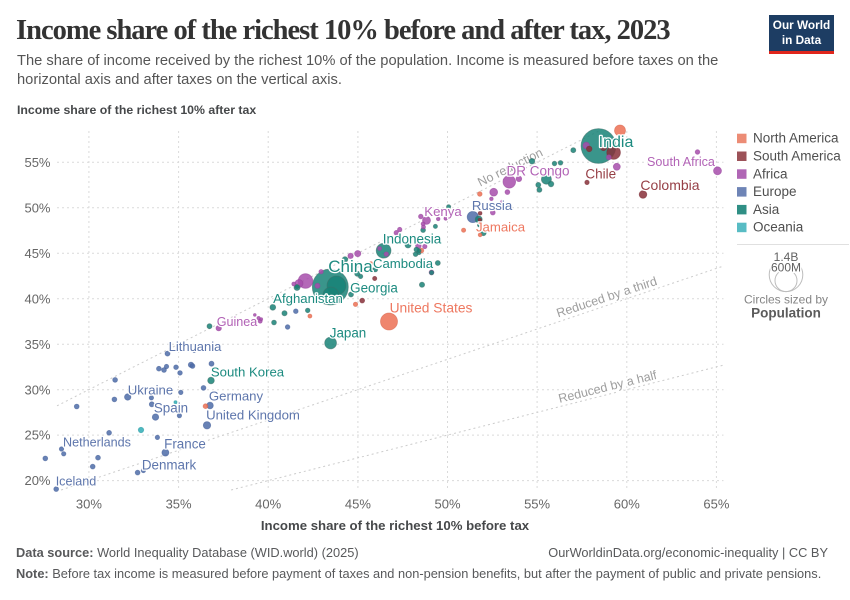  What do you see at coordinates (796, 138) in the screenshot?
I see `svg-text: North America` at bounding box center [796, 138].